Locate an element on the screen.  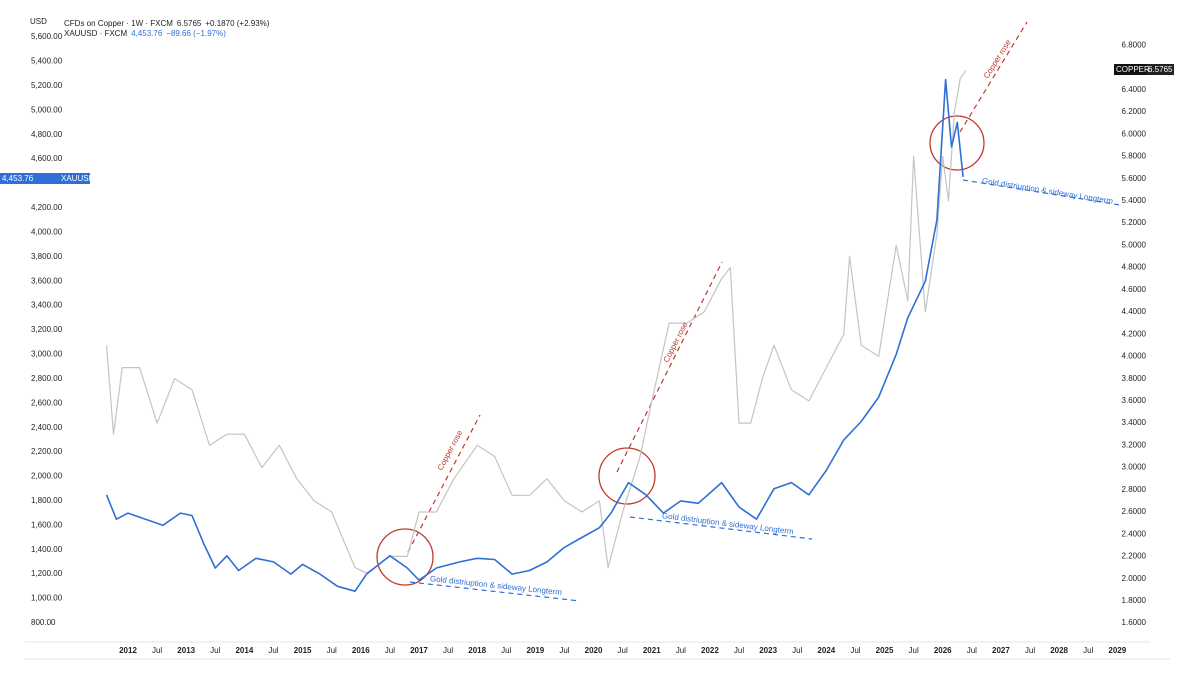
y2-tick-label: 4.6000 is located at coordinates (1134, 289).